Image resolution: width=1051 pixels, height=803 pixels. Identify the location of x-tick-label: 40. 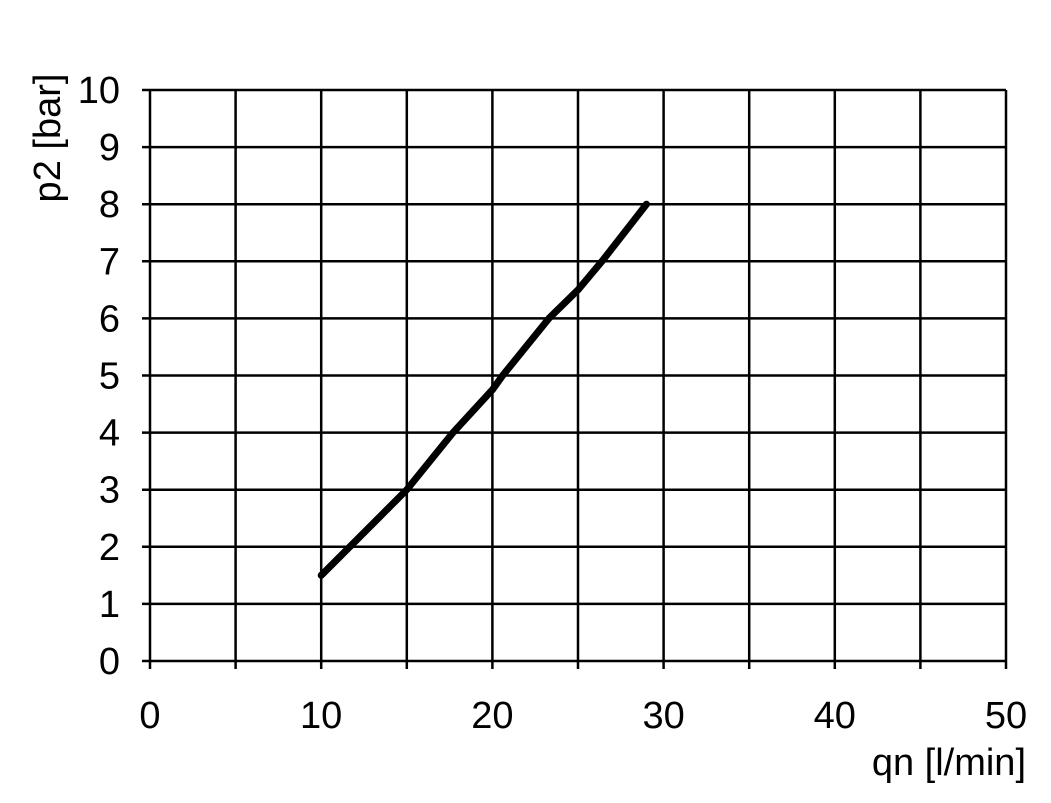
(835, 716).